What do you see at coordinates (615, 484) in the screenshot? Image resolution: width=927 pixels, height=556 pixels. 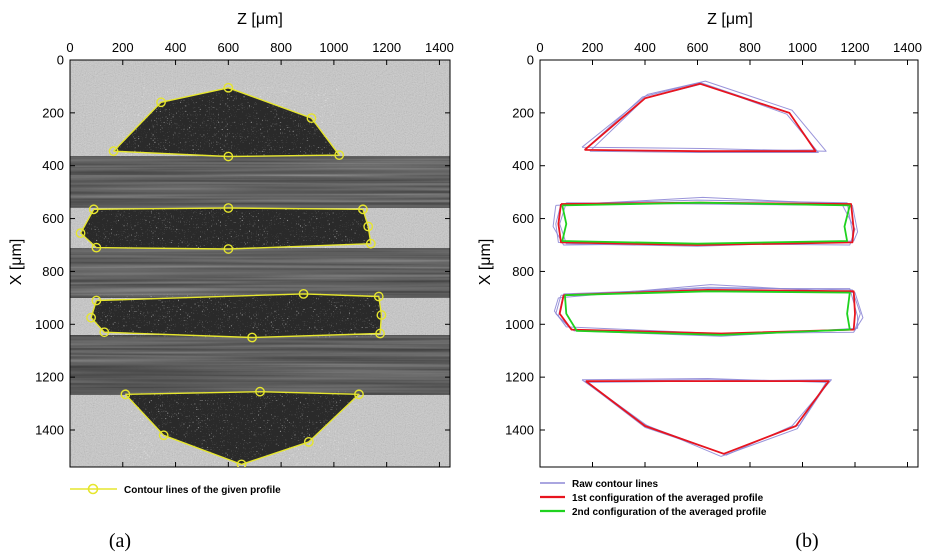 I see `legend-label-raw: Raw contour lines` at bounding box center [615, 484].